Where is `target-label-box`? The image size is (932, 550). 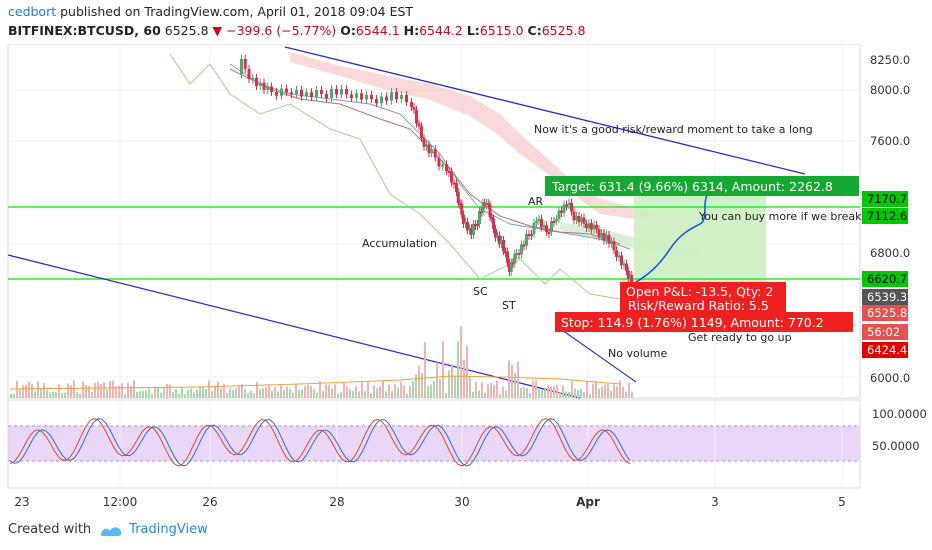
target-label-box is located at coordinates (702, 186).